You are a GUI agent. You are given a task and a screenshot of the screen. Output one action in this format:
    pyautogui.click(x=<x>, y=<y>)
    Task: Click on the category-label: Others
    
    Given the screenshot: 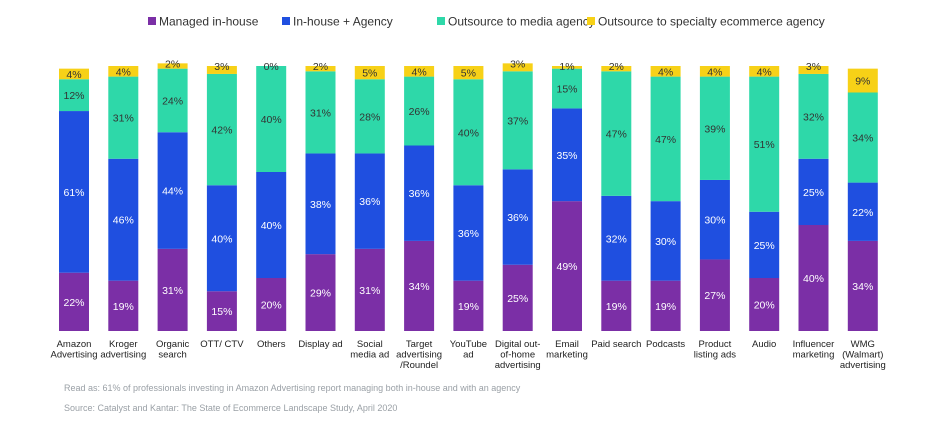 What is the action you would take?
    pyautogui.click(x=271, y=344)
    